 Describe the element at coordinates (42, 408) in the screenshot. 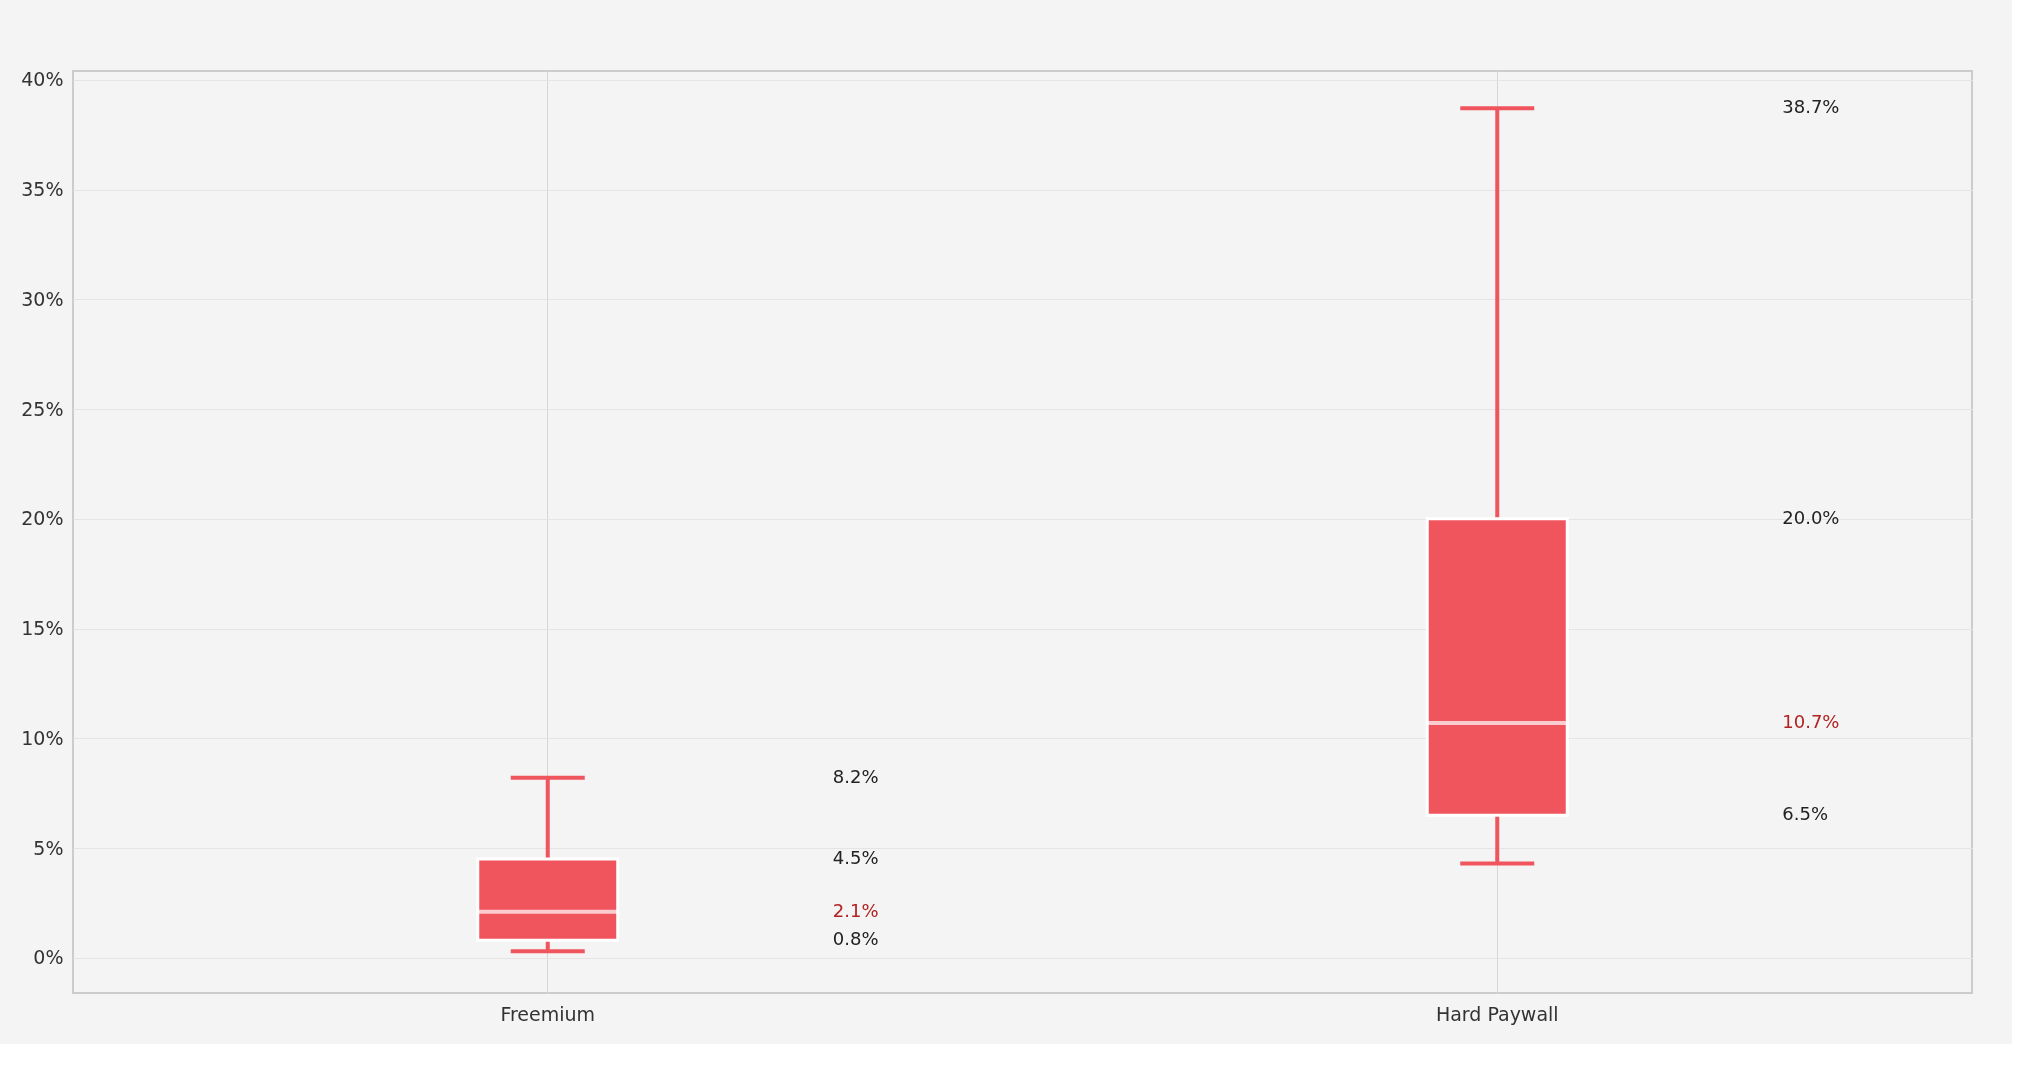

I see `y-tick-label: 25%` at that location.